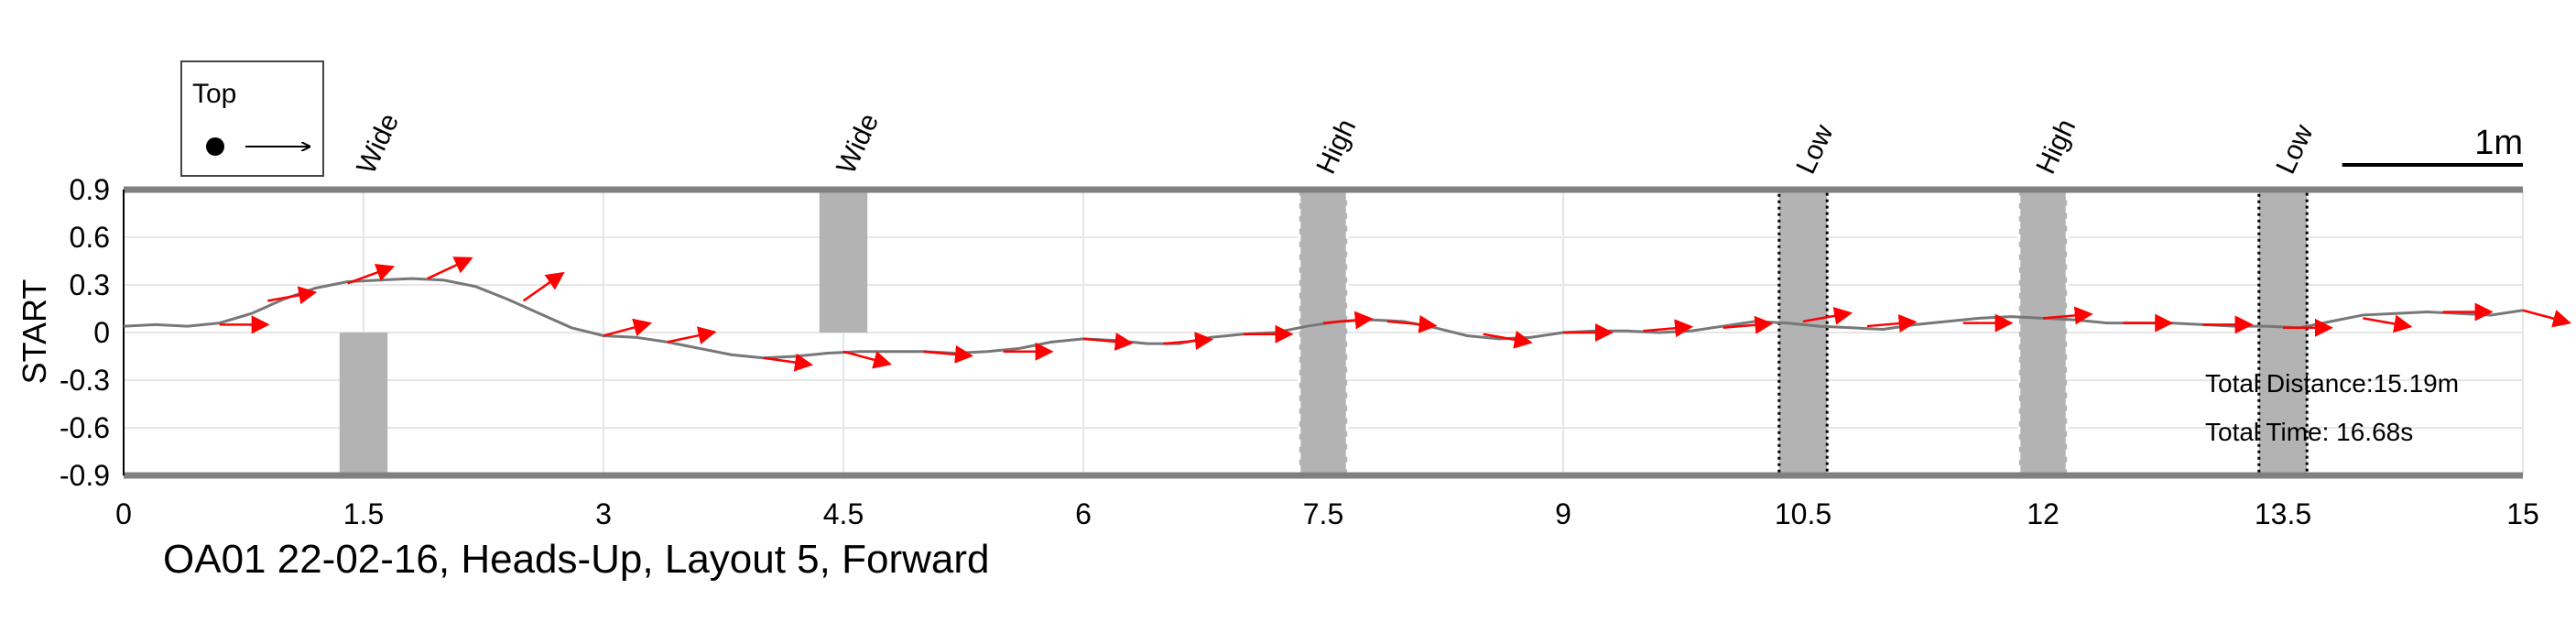 This screenshot has width=2576, height=644. I want to click on x-tick-label-3: 4.5, so click(843, 514).